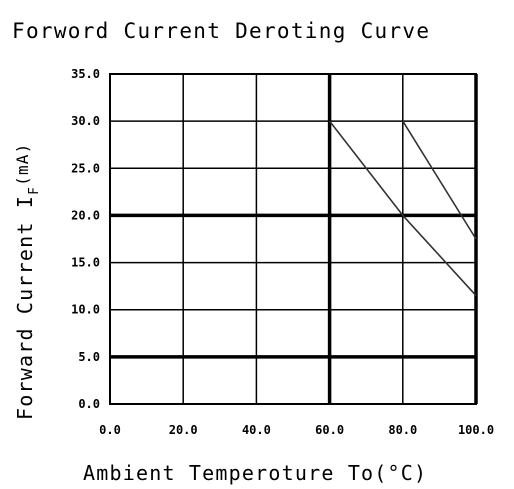 This screenshot has height=489, width=514. I want to click on y-tick-label-4: 20.0, so click(85, 215).